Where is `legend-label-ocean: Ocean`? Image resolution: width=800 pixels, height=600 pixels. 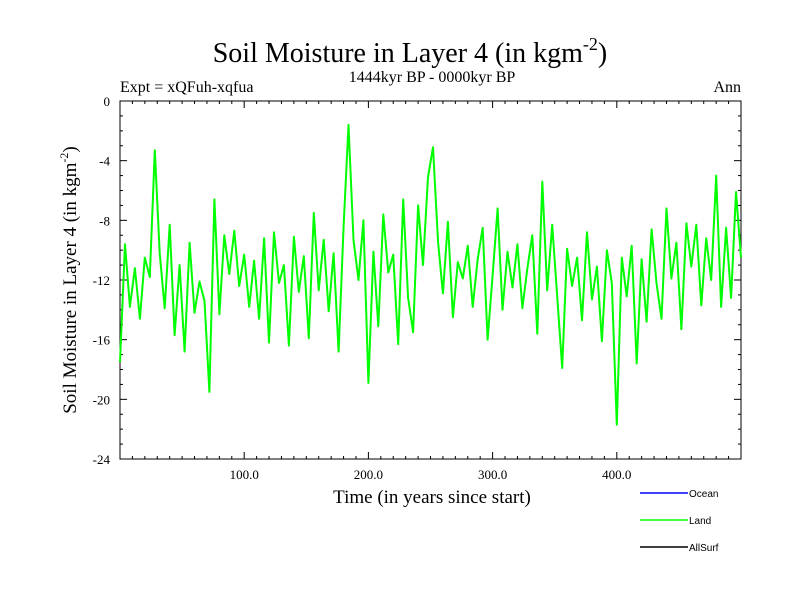
legend-label-ocean: Ocean is located at coordinates (703, 494).